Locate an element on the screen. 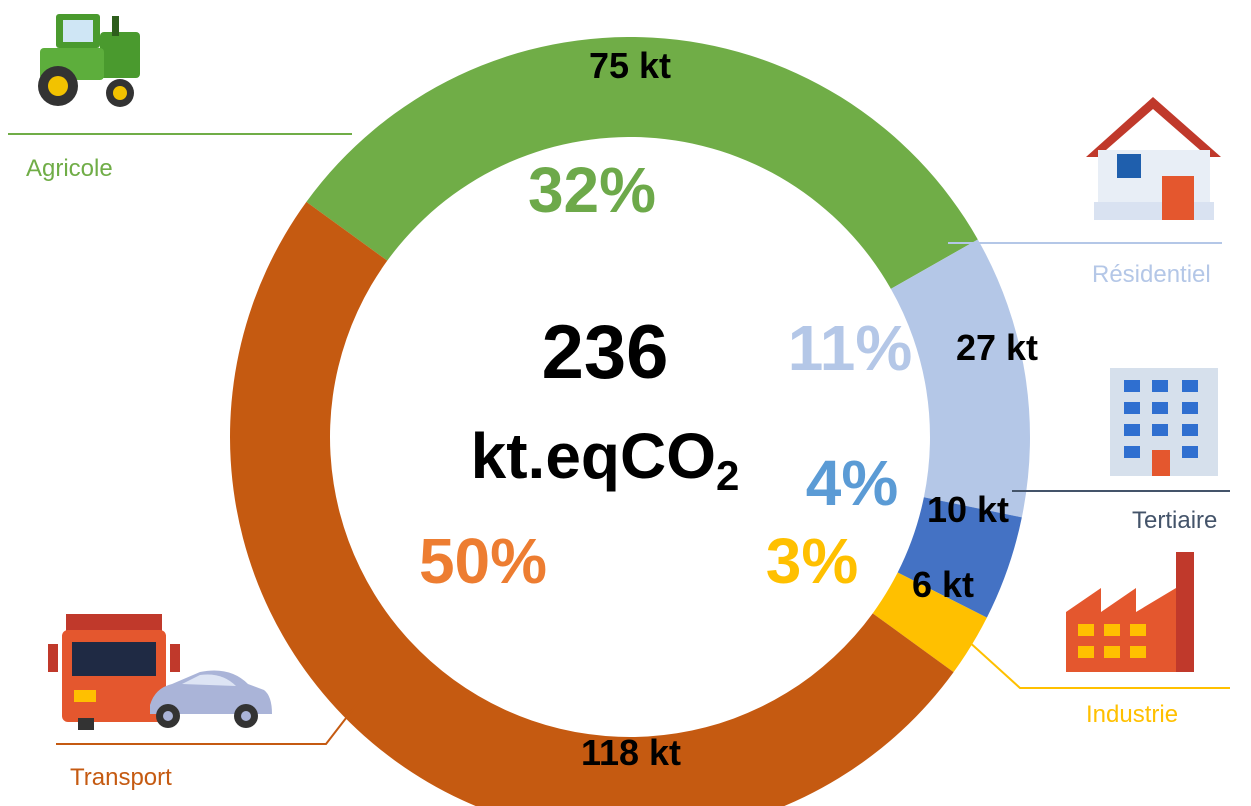  donut-slice-industrie is located at coordinates (929, 622).